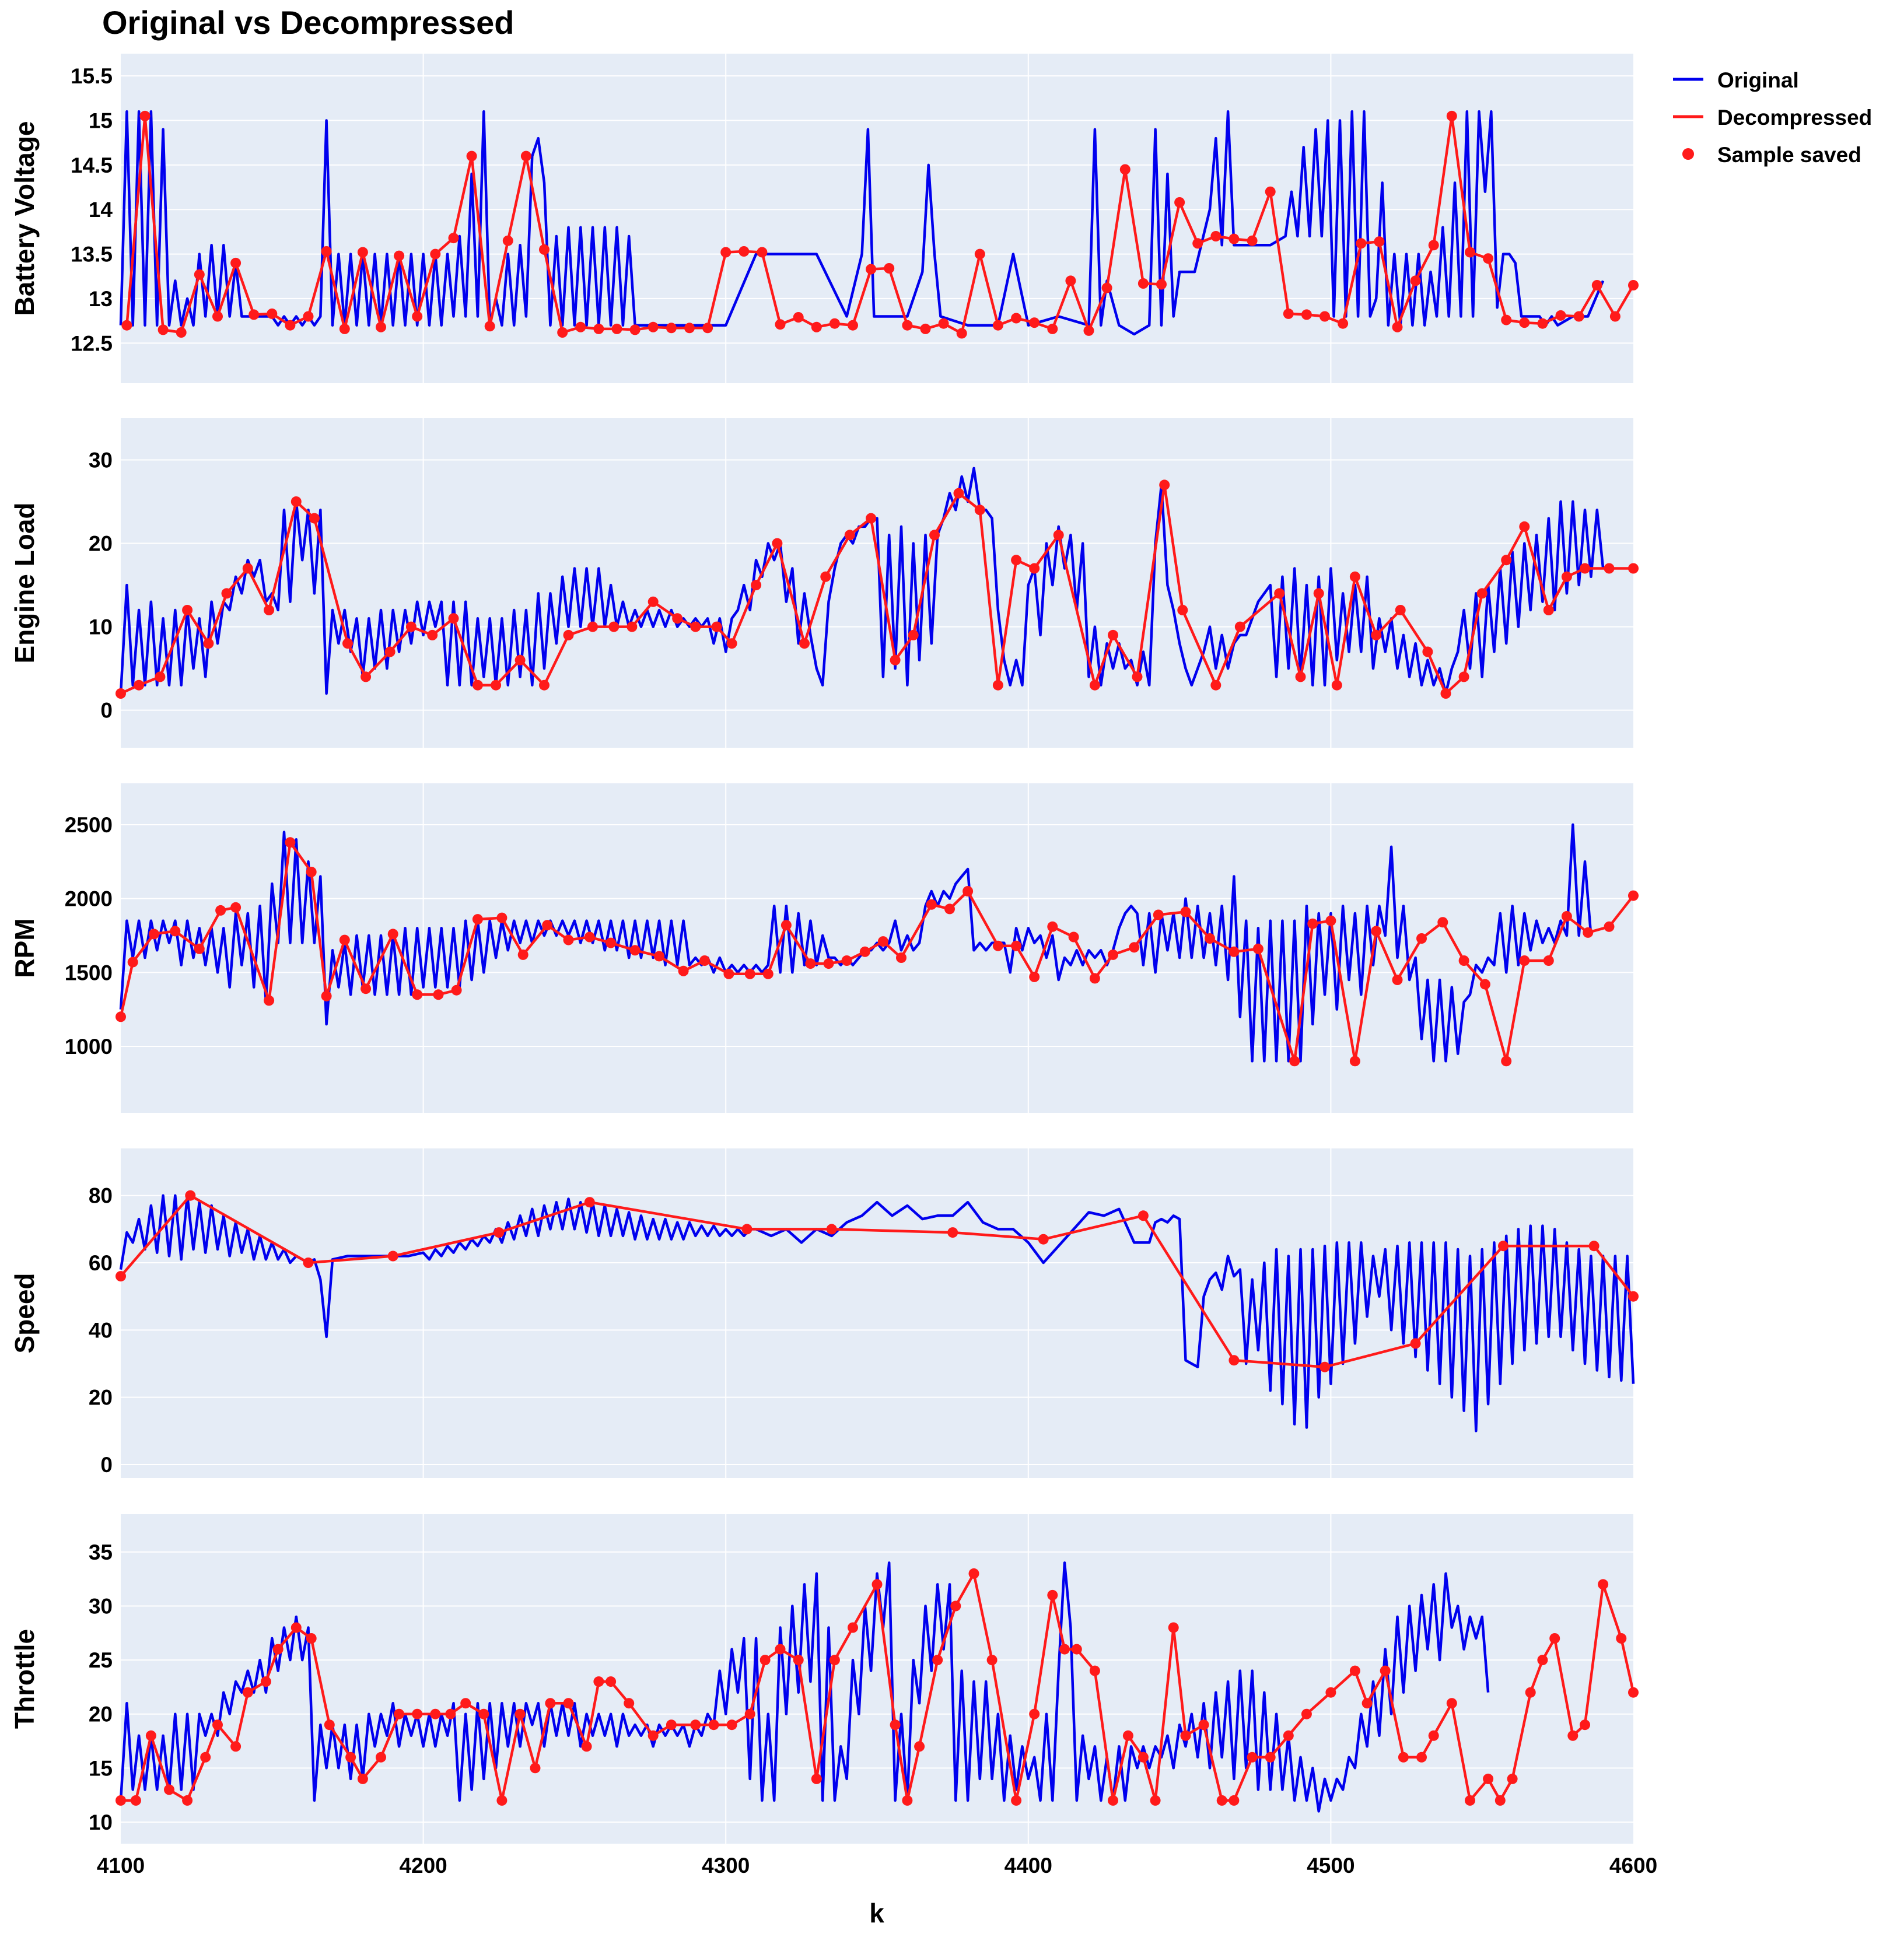  I want to click on legend-original-label: Original, so click(1758, 80).